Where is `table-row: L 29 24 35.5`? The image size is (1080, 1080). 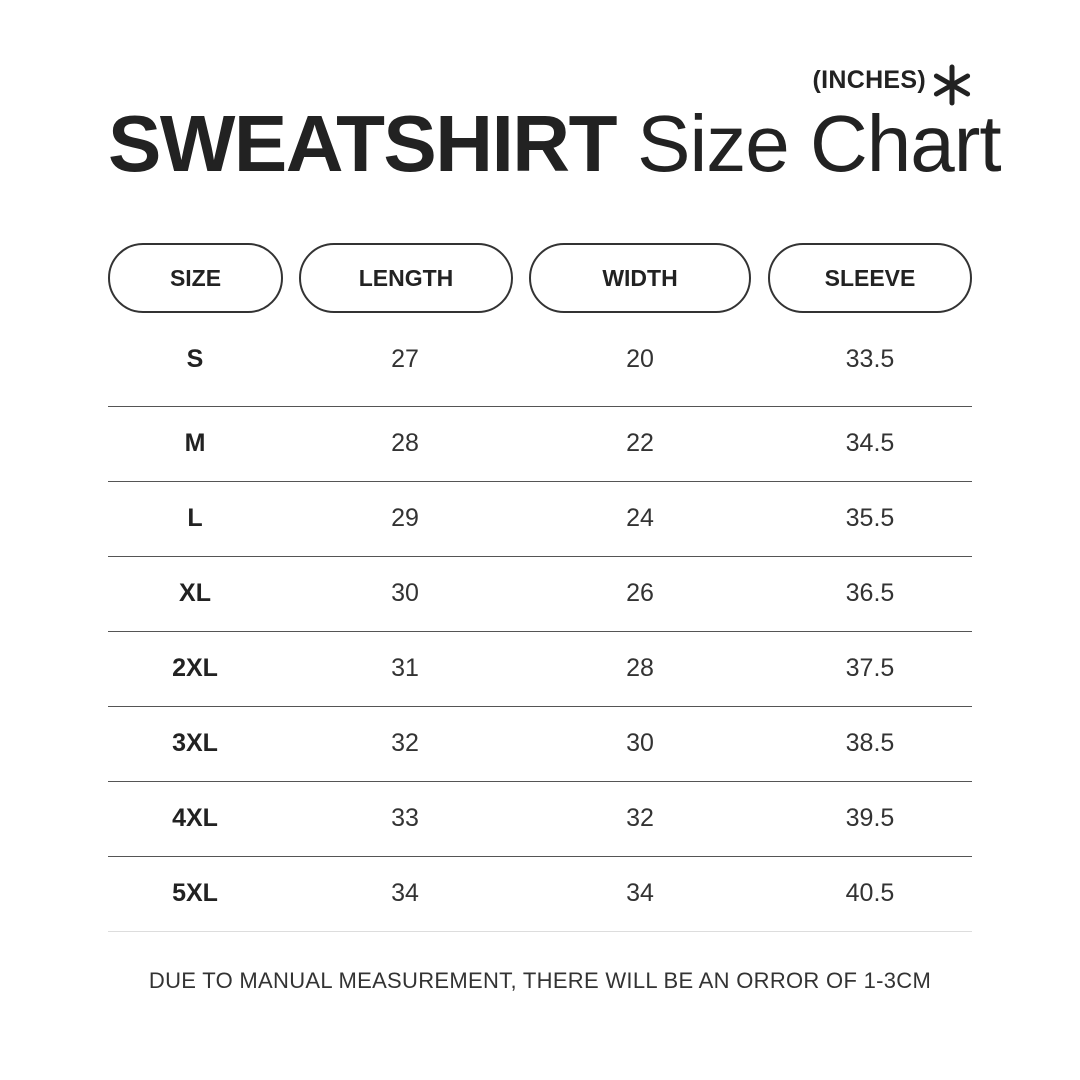
table-row: L 29 24 35.5 is located at coordinates (540, 519).